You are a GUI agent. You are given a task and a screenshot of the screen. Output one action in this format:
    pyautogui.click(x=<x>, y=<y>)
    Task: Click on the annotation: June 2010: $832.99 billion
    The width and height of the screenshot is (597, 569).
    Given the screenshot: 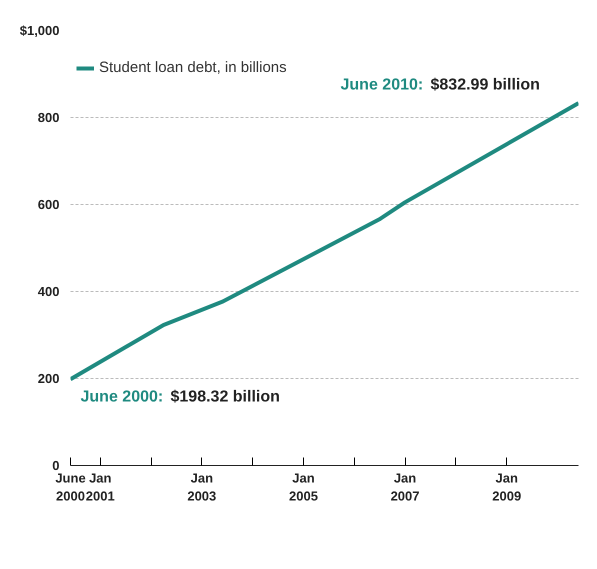 What is the action you would take?
    pyautogui.click(x=440, y=85)
    